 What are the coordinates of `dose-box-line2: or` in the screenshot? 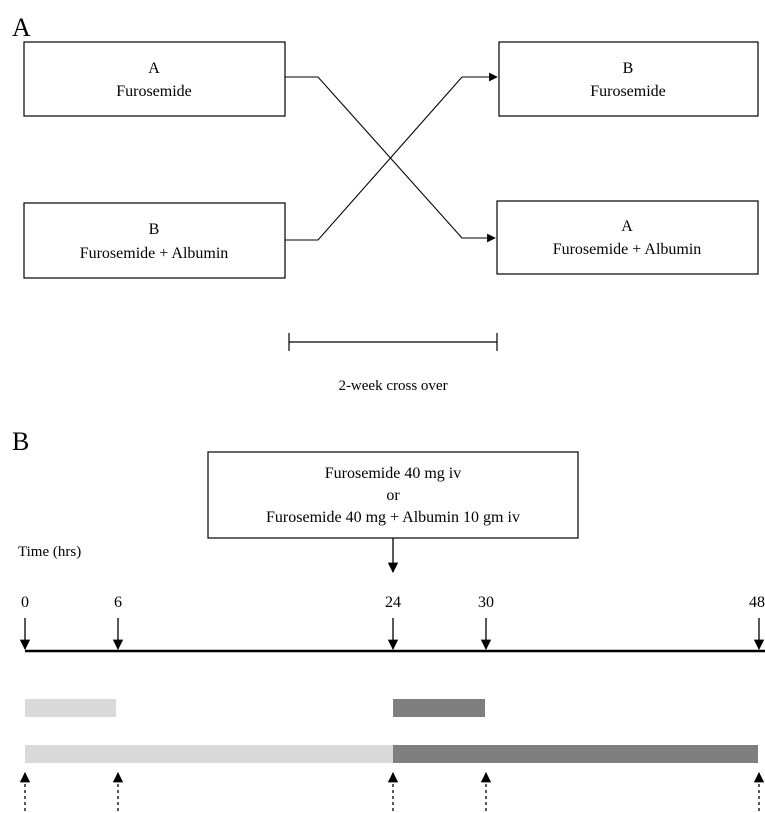 It's located at (393, 495).